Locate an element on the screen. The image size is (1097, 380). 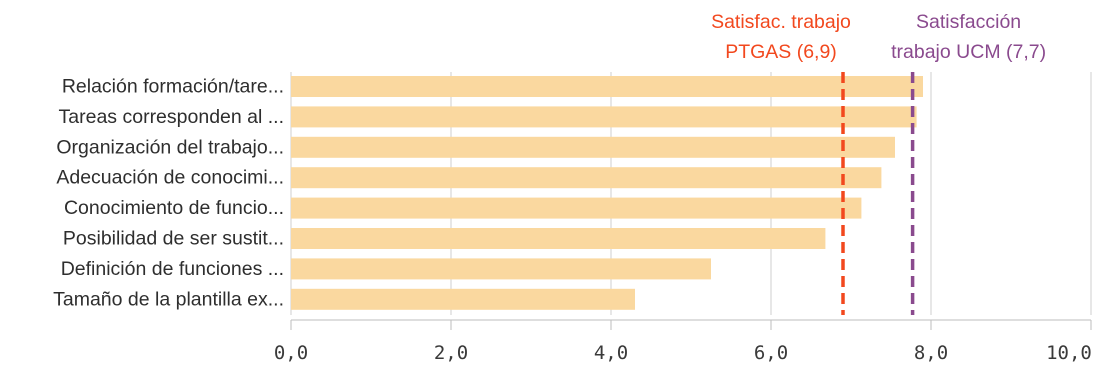
x-tick-label-3: 6,0 is located at coordinates (771, 353).